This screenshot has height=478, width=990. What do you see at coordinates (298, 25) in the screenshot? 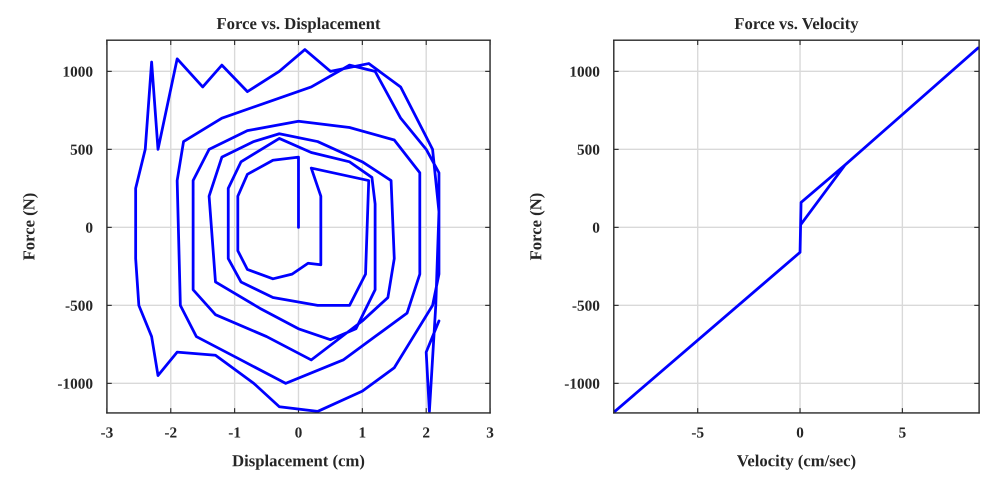
I see `chart-title: Force vs. Displacement` at bounding box center [298, 25].